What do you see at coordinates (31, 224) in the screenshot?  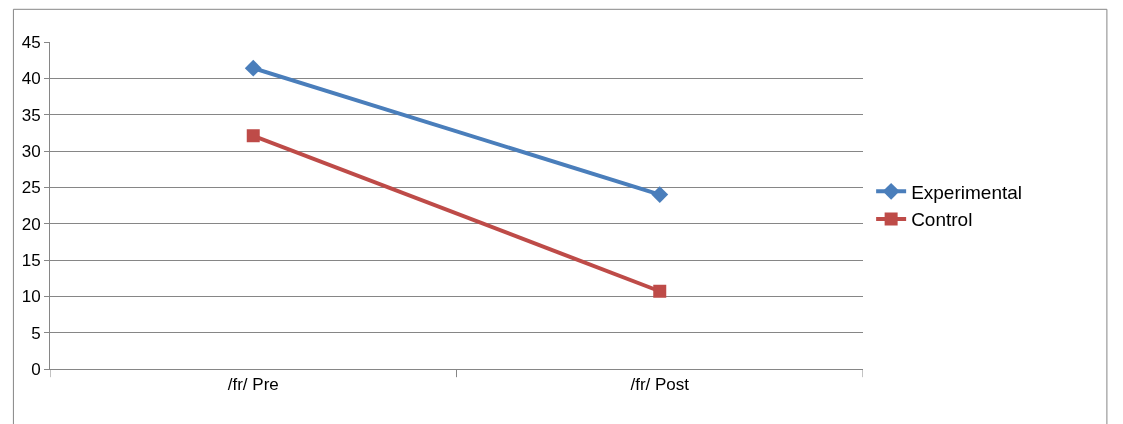 I see `y-tick-label: 20` at bounding box center [31, 224].